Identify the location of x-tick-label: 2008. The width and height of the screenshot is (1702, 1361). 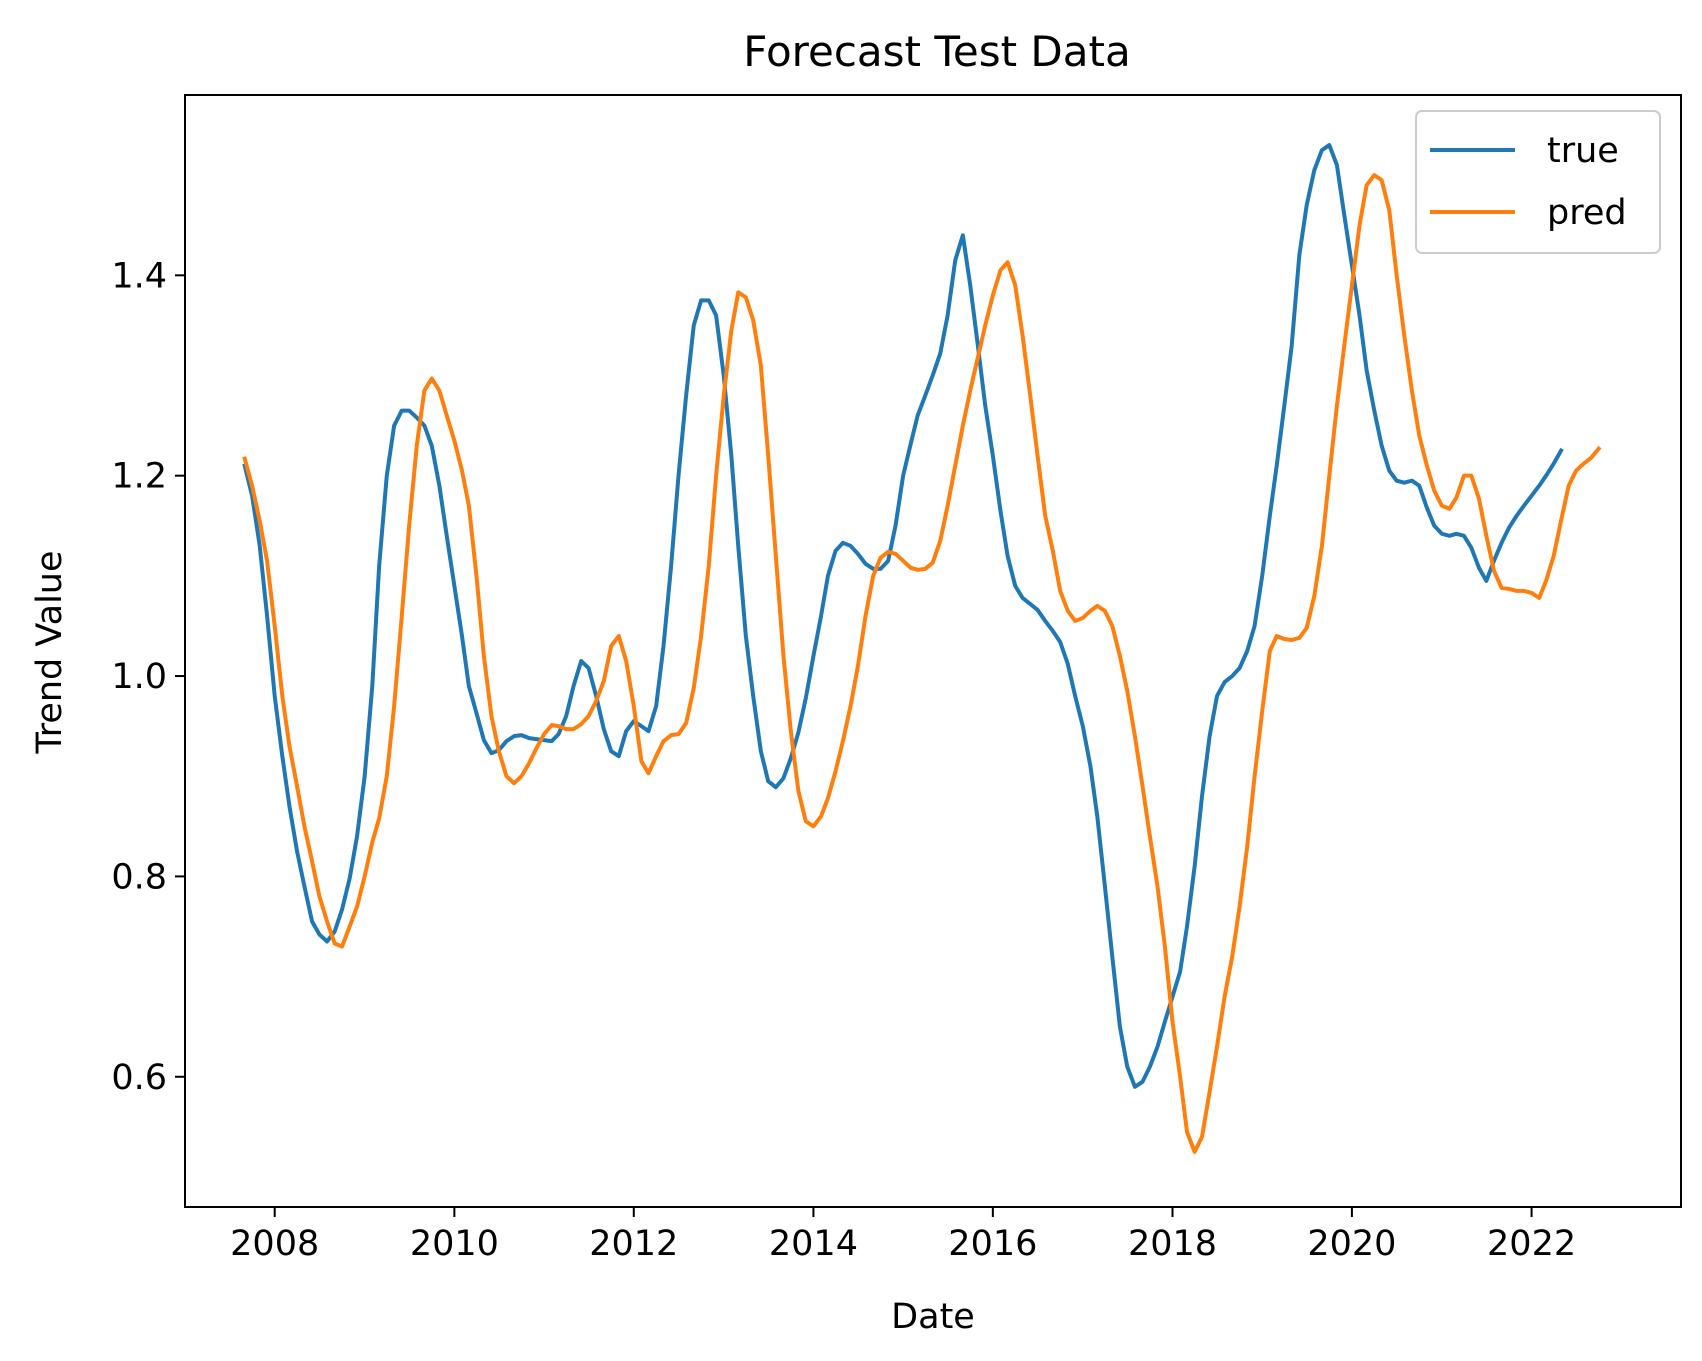
(274, 1244).